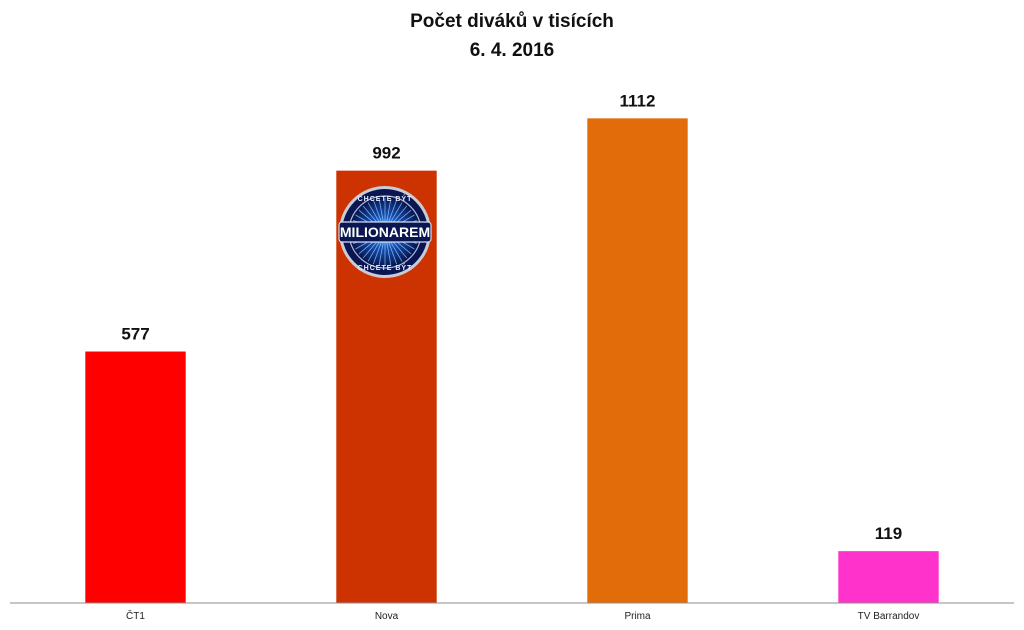  Describe the element at coordinates (888, 533) in the screenshot. I see `data-label-3: 119` at that location.